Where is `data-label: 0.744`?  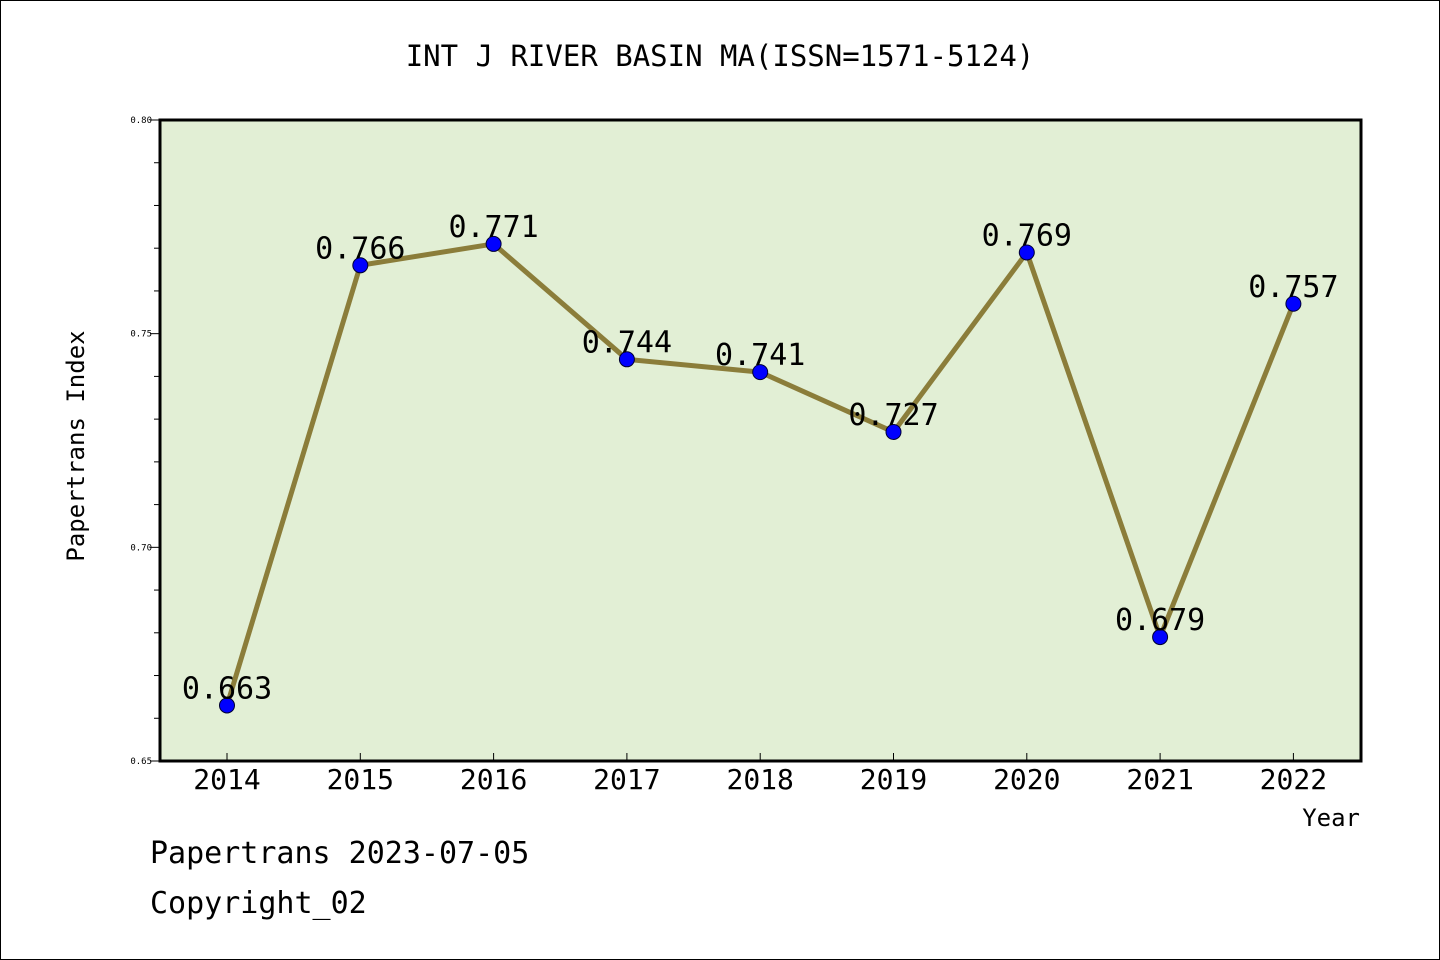 data-label: 0.744 is located at coordinates (627, 342).